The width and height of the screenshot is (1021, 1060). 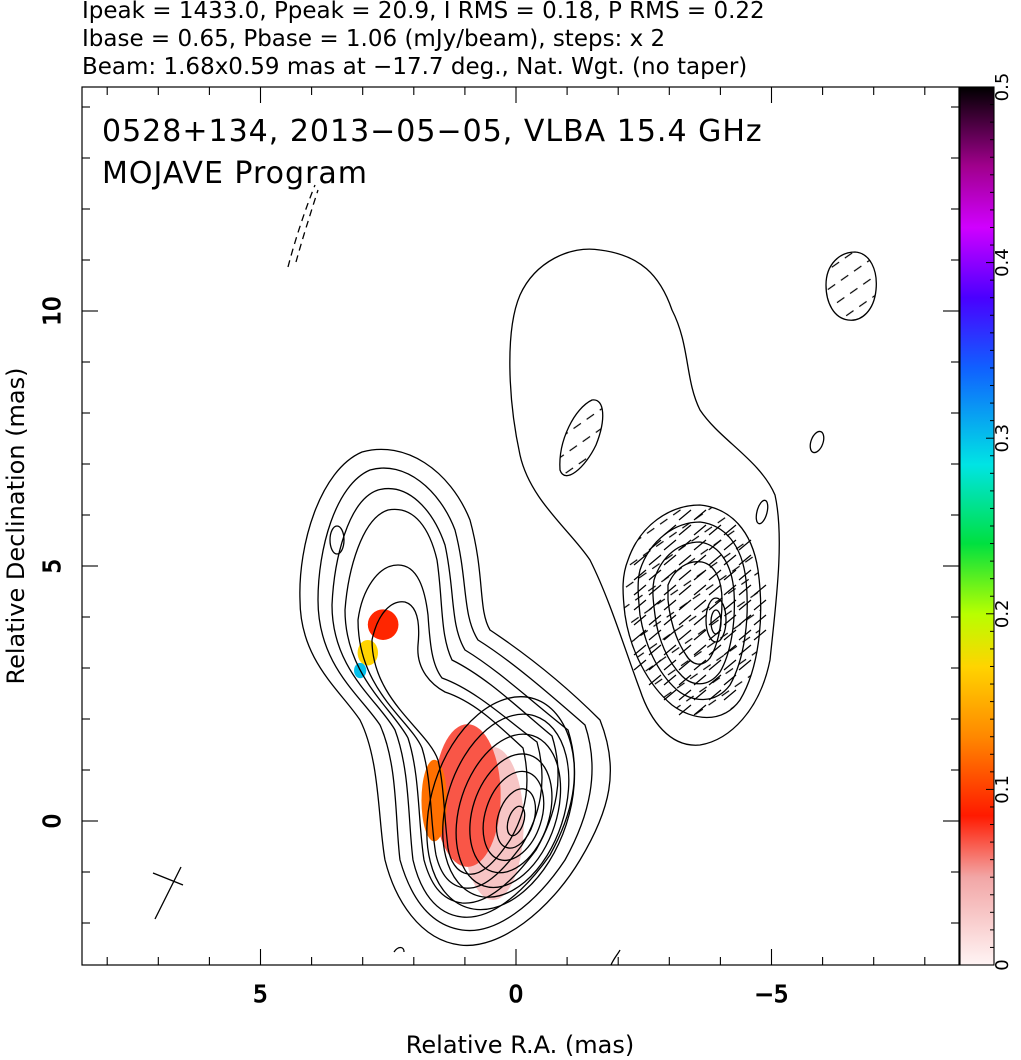 What do you see at coordinates (520, 1045) in the screenshot?
I see `x-axis-label: Relative R.A. (mas)` at bounding box center [520, 1045].